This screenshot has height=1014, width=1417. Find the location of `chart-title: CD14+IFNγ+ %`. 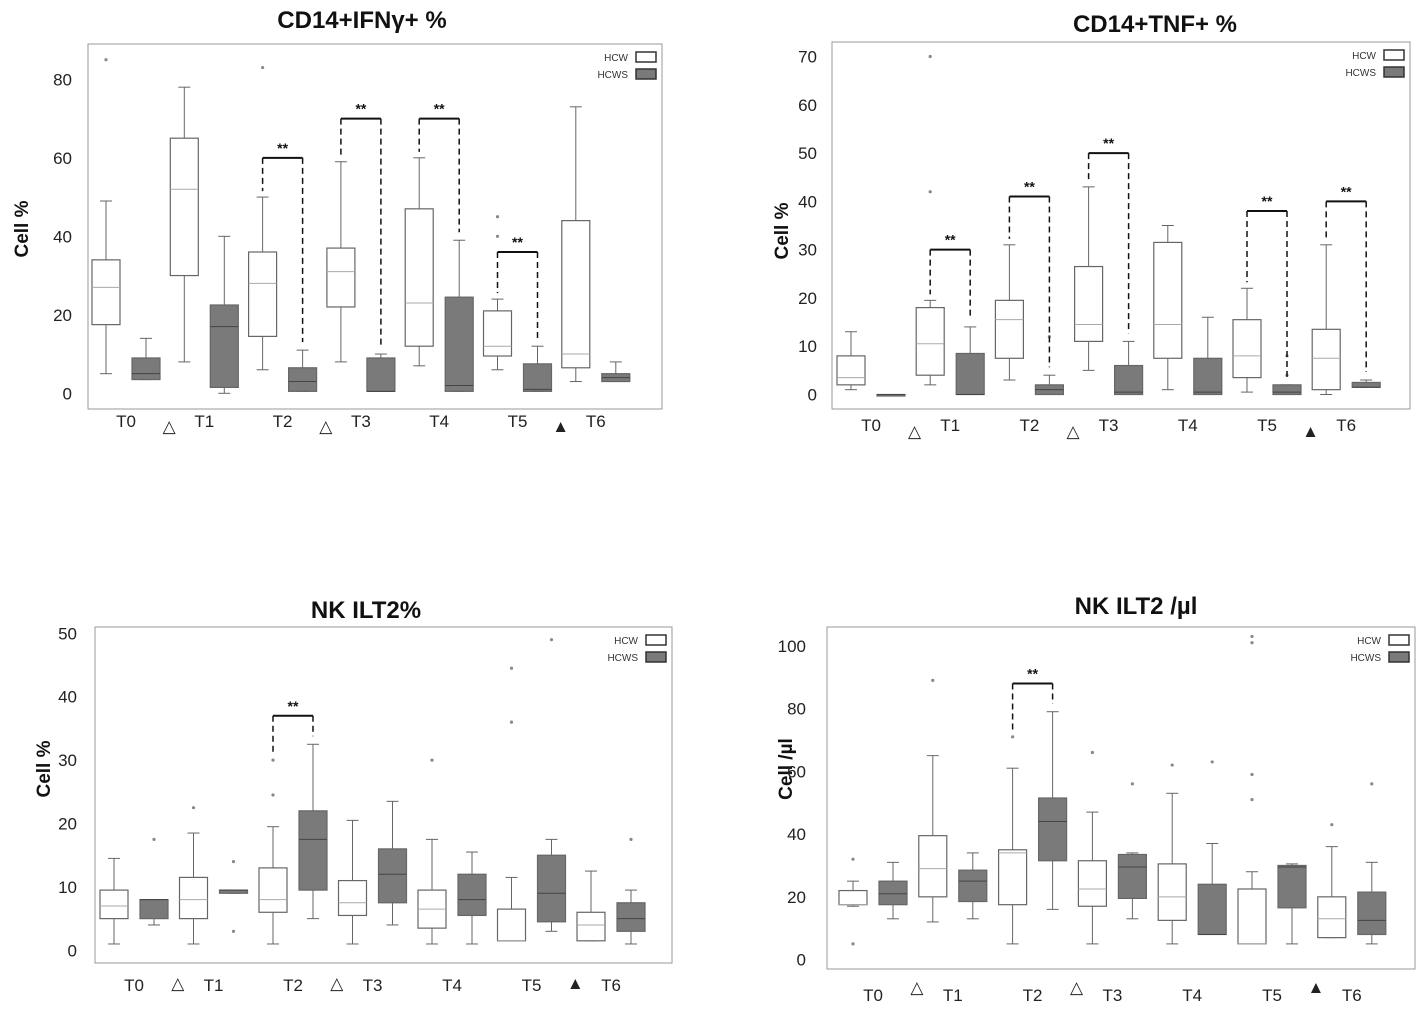

chart-title: CD14+IFNγ+ % is located at coordinates (361, 20).